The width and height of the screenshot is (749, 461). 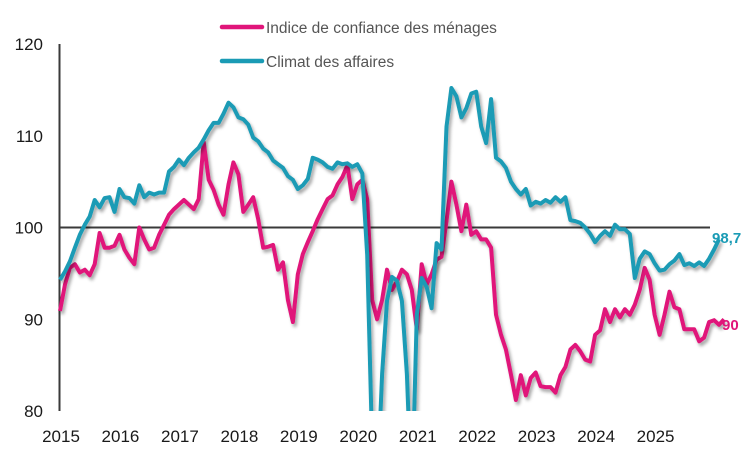 I want to click on y-tick-label: 100, so click(x=29, y=228).